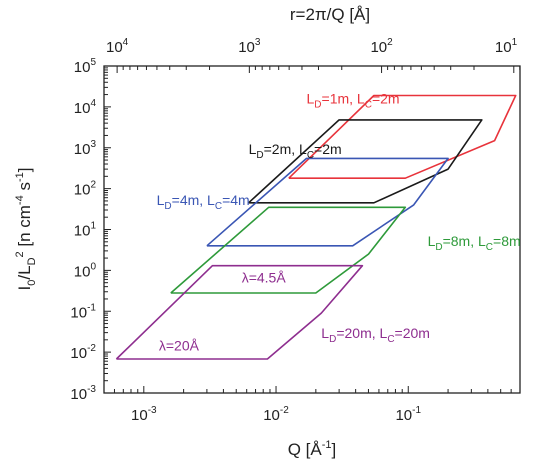 The height and width of the screenshot is (474, 550). Describe the element at coordinates (258, 42) in the screenshot. I see `top-tick-label-exp: 3` at that location.